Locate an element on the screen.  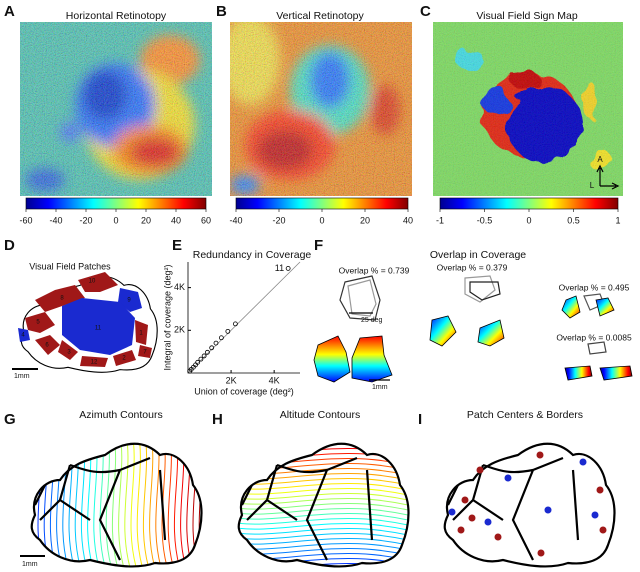
overlap-label: Overlap % = 0.739 is located at coordinates (374, 270).